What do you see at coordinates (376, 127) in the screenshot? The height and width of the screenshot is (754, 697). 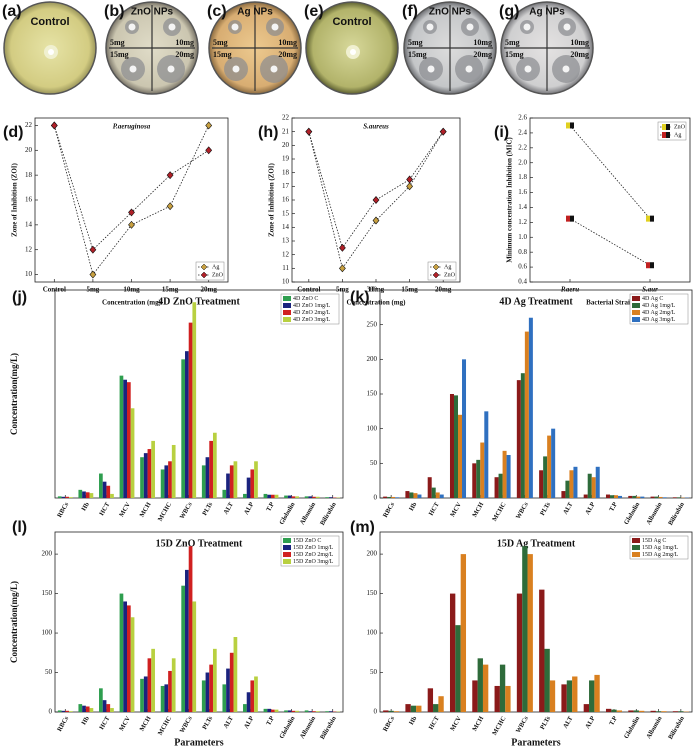 I see `chart-title: S.aureus` at bounding box center [376, 127].